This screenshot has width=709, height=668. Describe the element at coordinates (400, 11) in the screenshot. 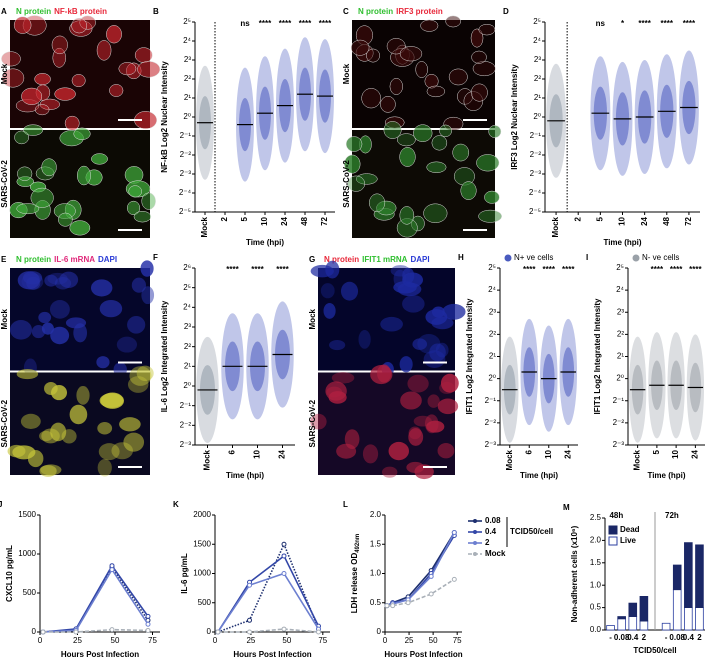

I see `stain-legend: N protein IRF3 protein` at that location.